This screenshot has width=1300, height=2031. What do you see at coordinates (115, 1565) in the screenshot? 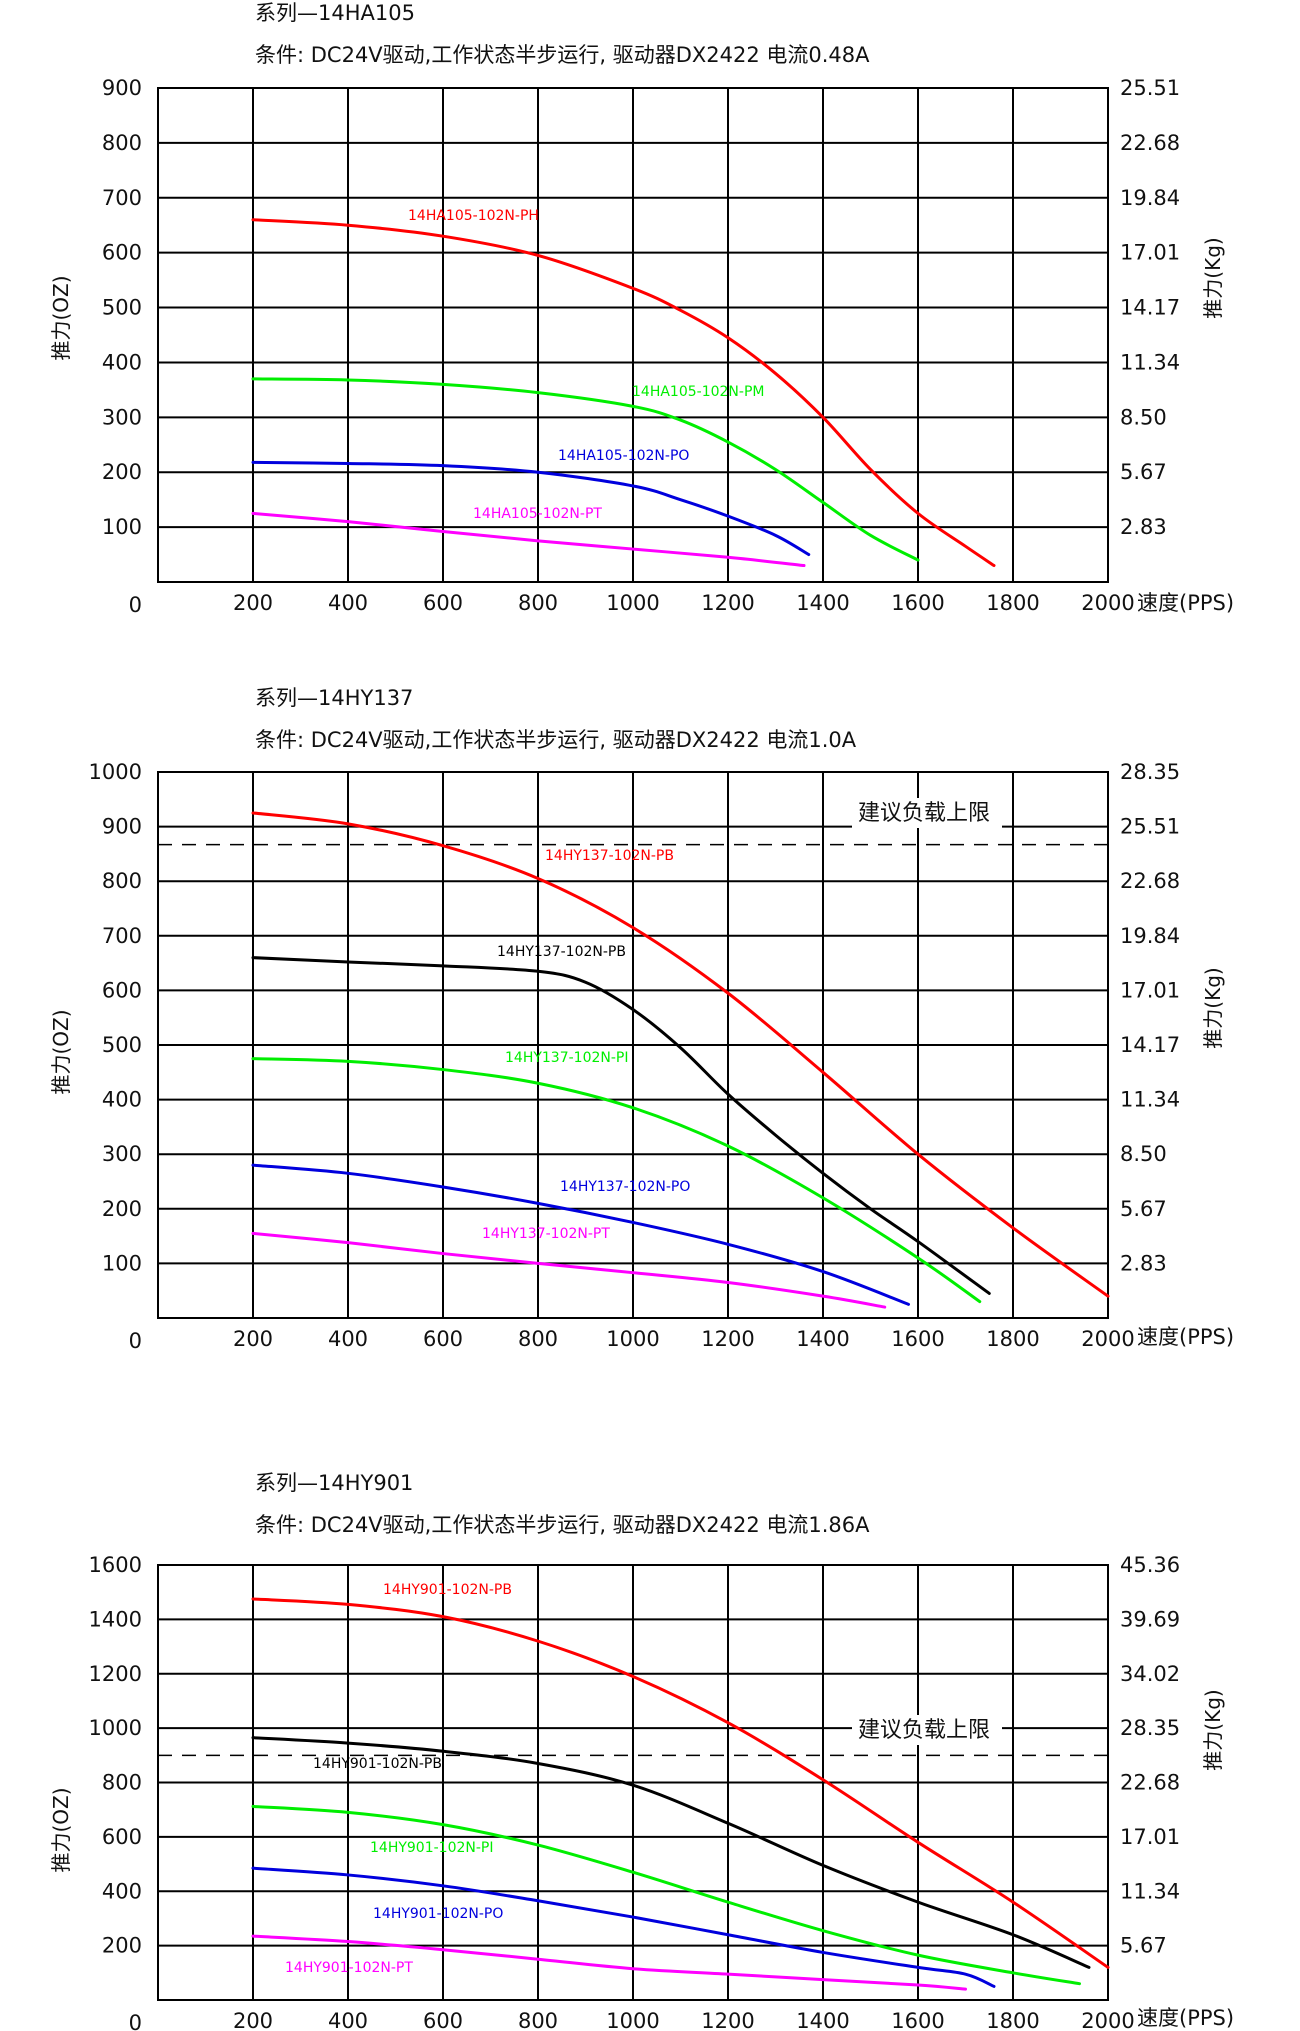
I see `y-tick-label-left: 1600` at bounding box center [115, 1565].